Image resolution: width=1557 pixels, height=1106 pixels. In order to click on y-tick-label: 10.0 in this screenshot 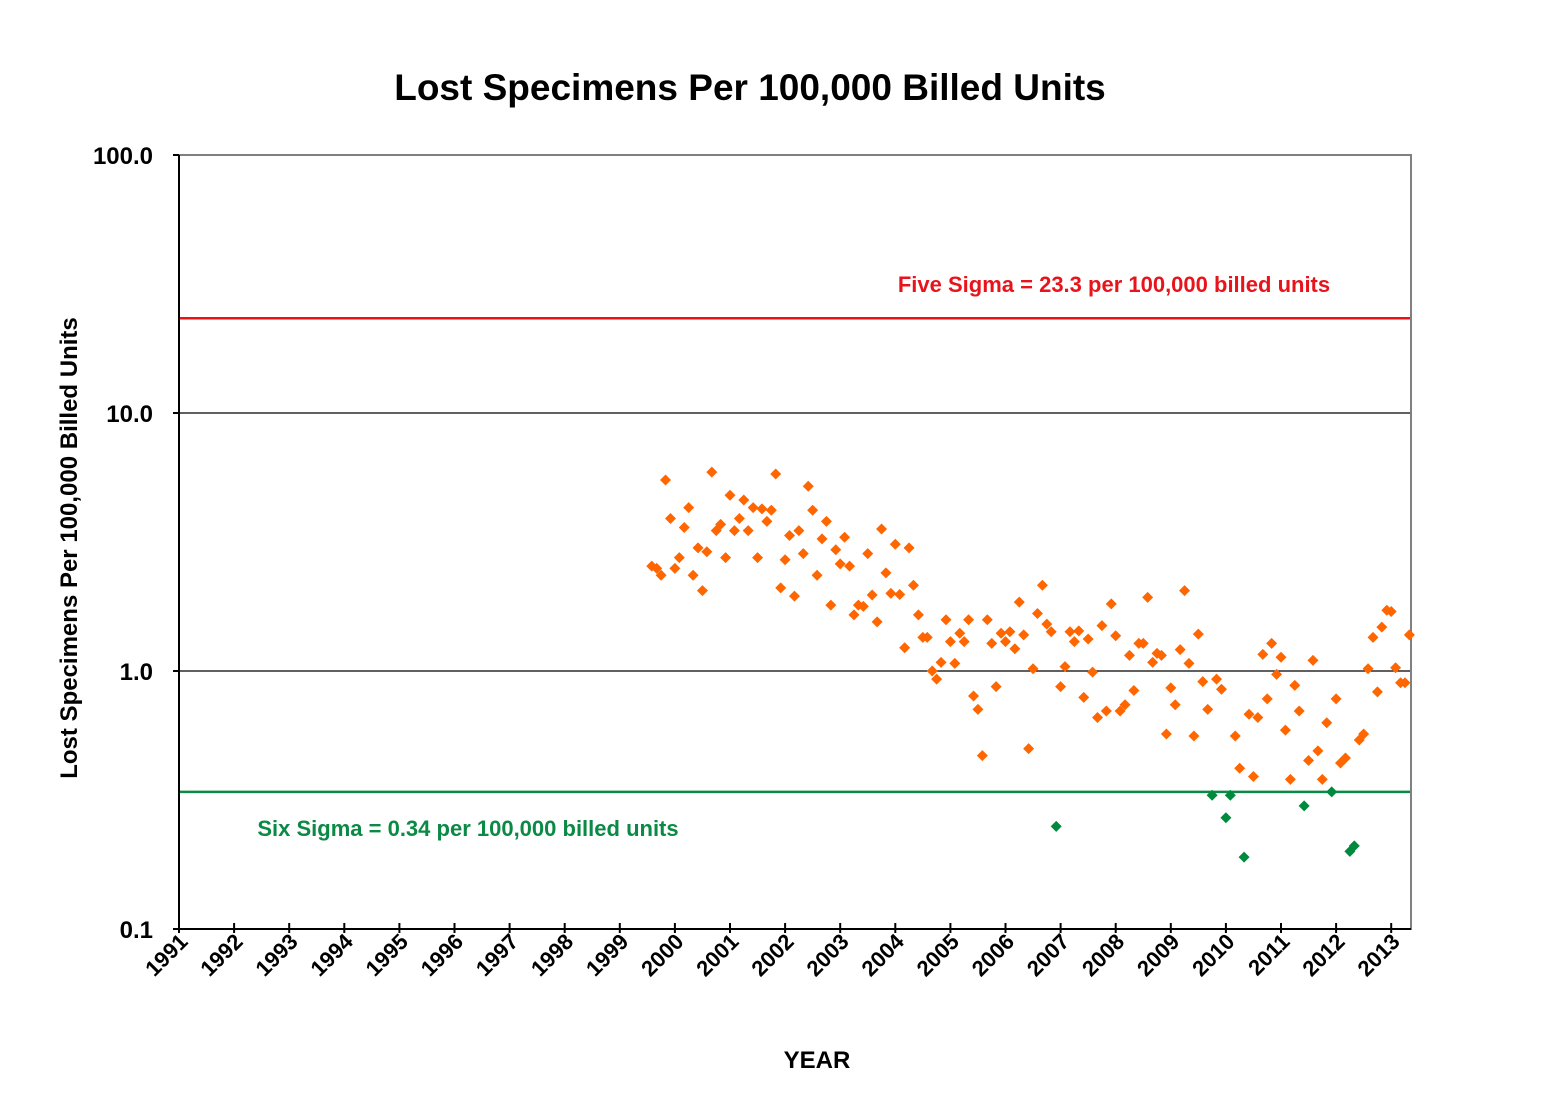, I will do `click(129, 414)`.